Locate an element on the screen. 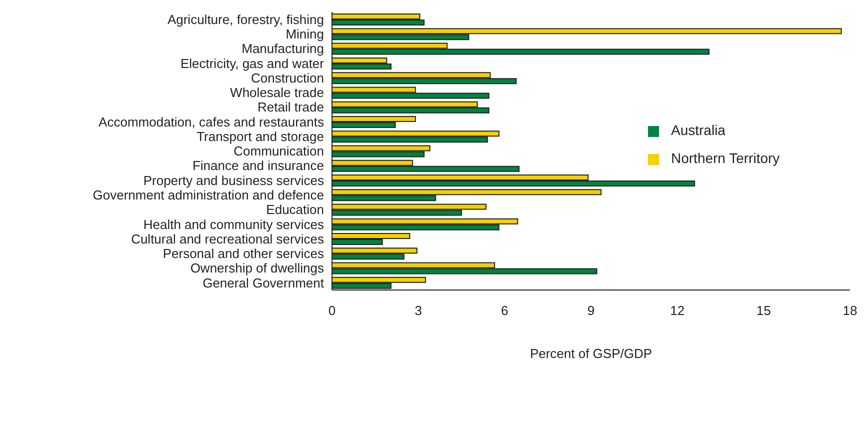 The width and height of the screenshot is (867, 430). x-tick-label: 18 is located at coordinates (850, 310).